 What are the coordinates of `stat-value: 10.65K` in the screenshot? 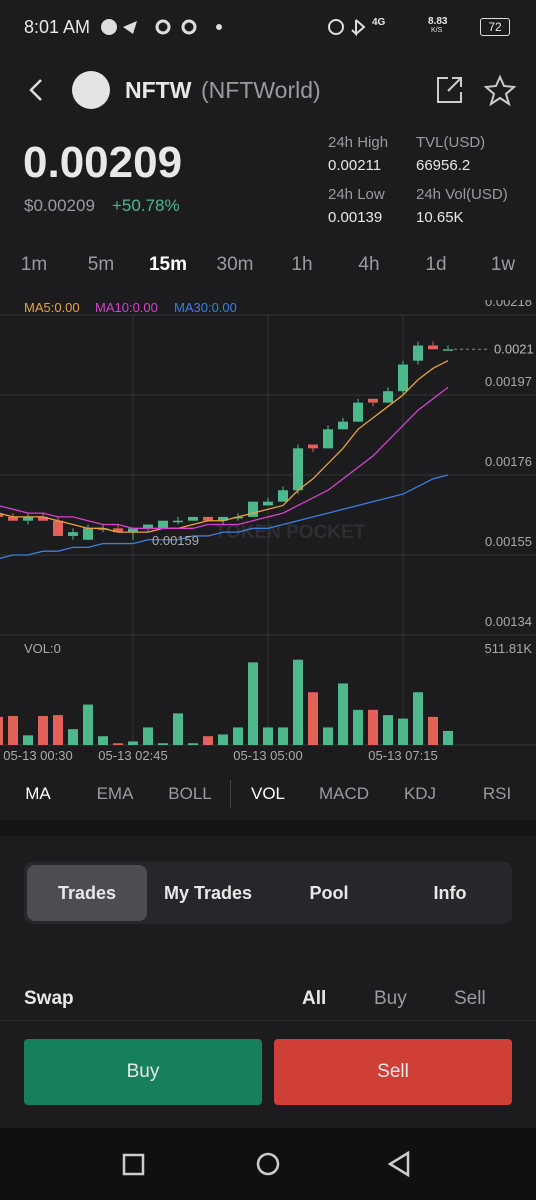 It's located at (440, 217).